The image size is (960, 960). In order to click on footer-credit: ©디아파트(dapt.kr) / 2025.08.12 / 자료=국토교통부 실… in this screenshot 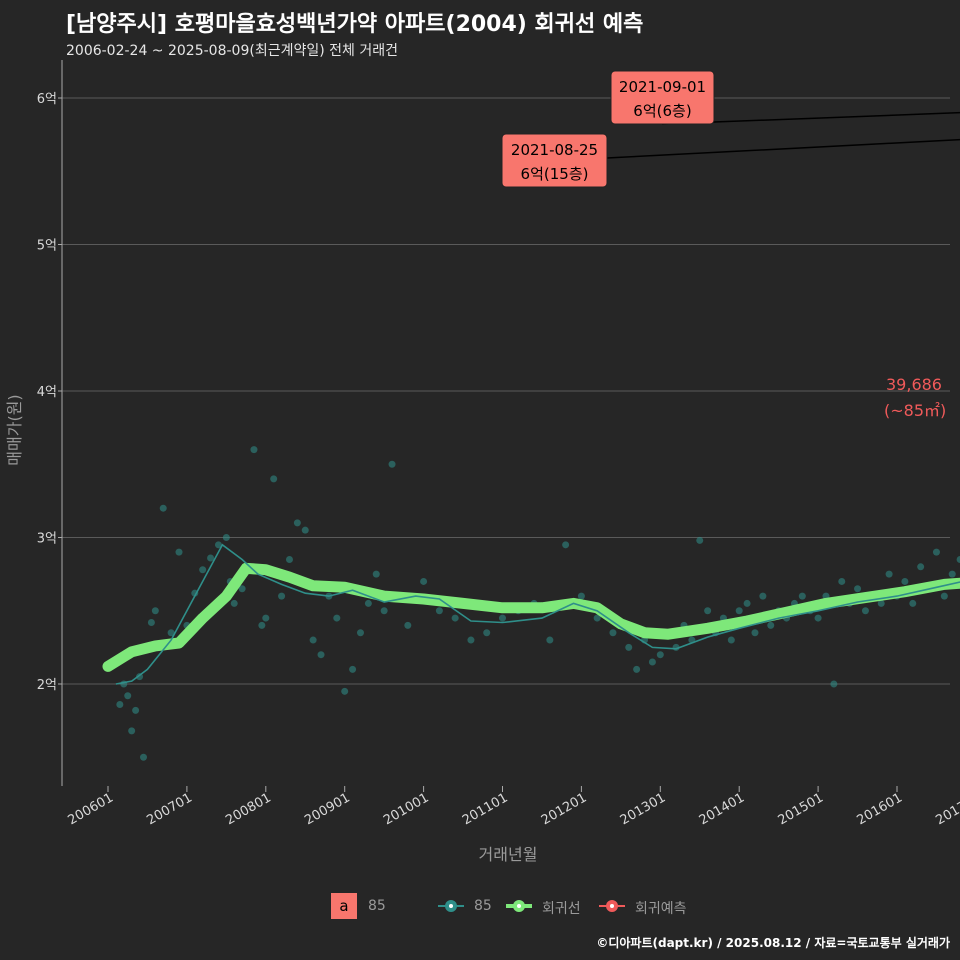, I will do `click(773, 943)`.